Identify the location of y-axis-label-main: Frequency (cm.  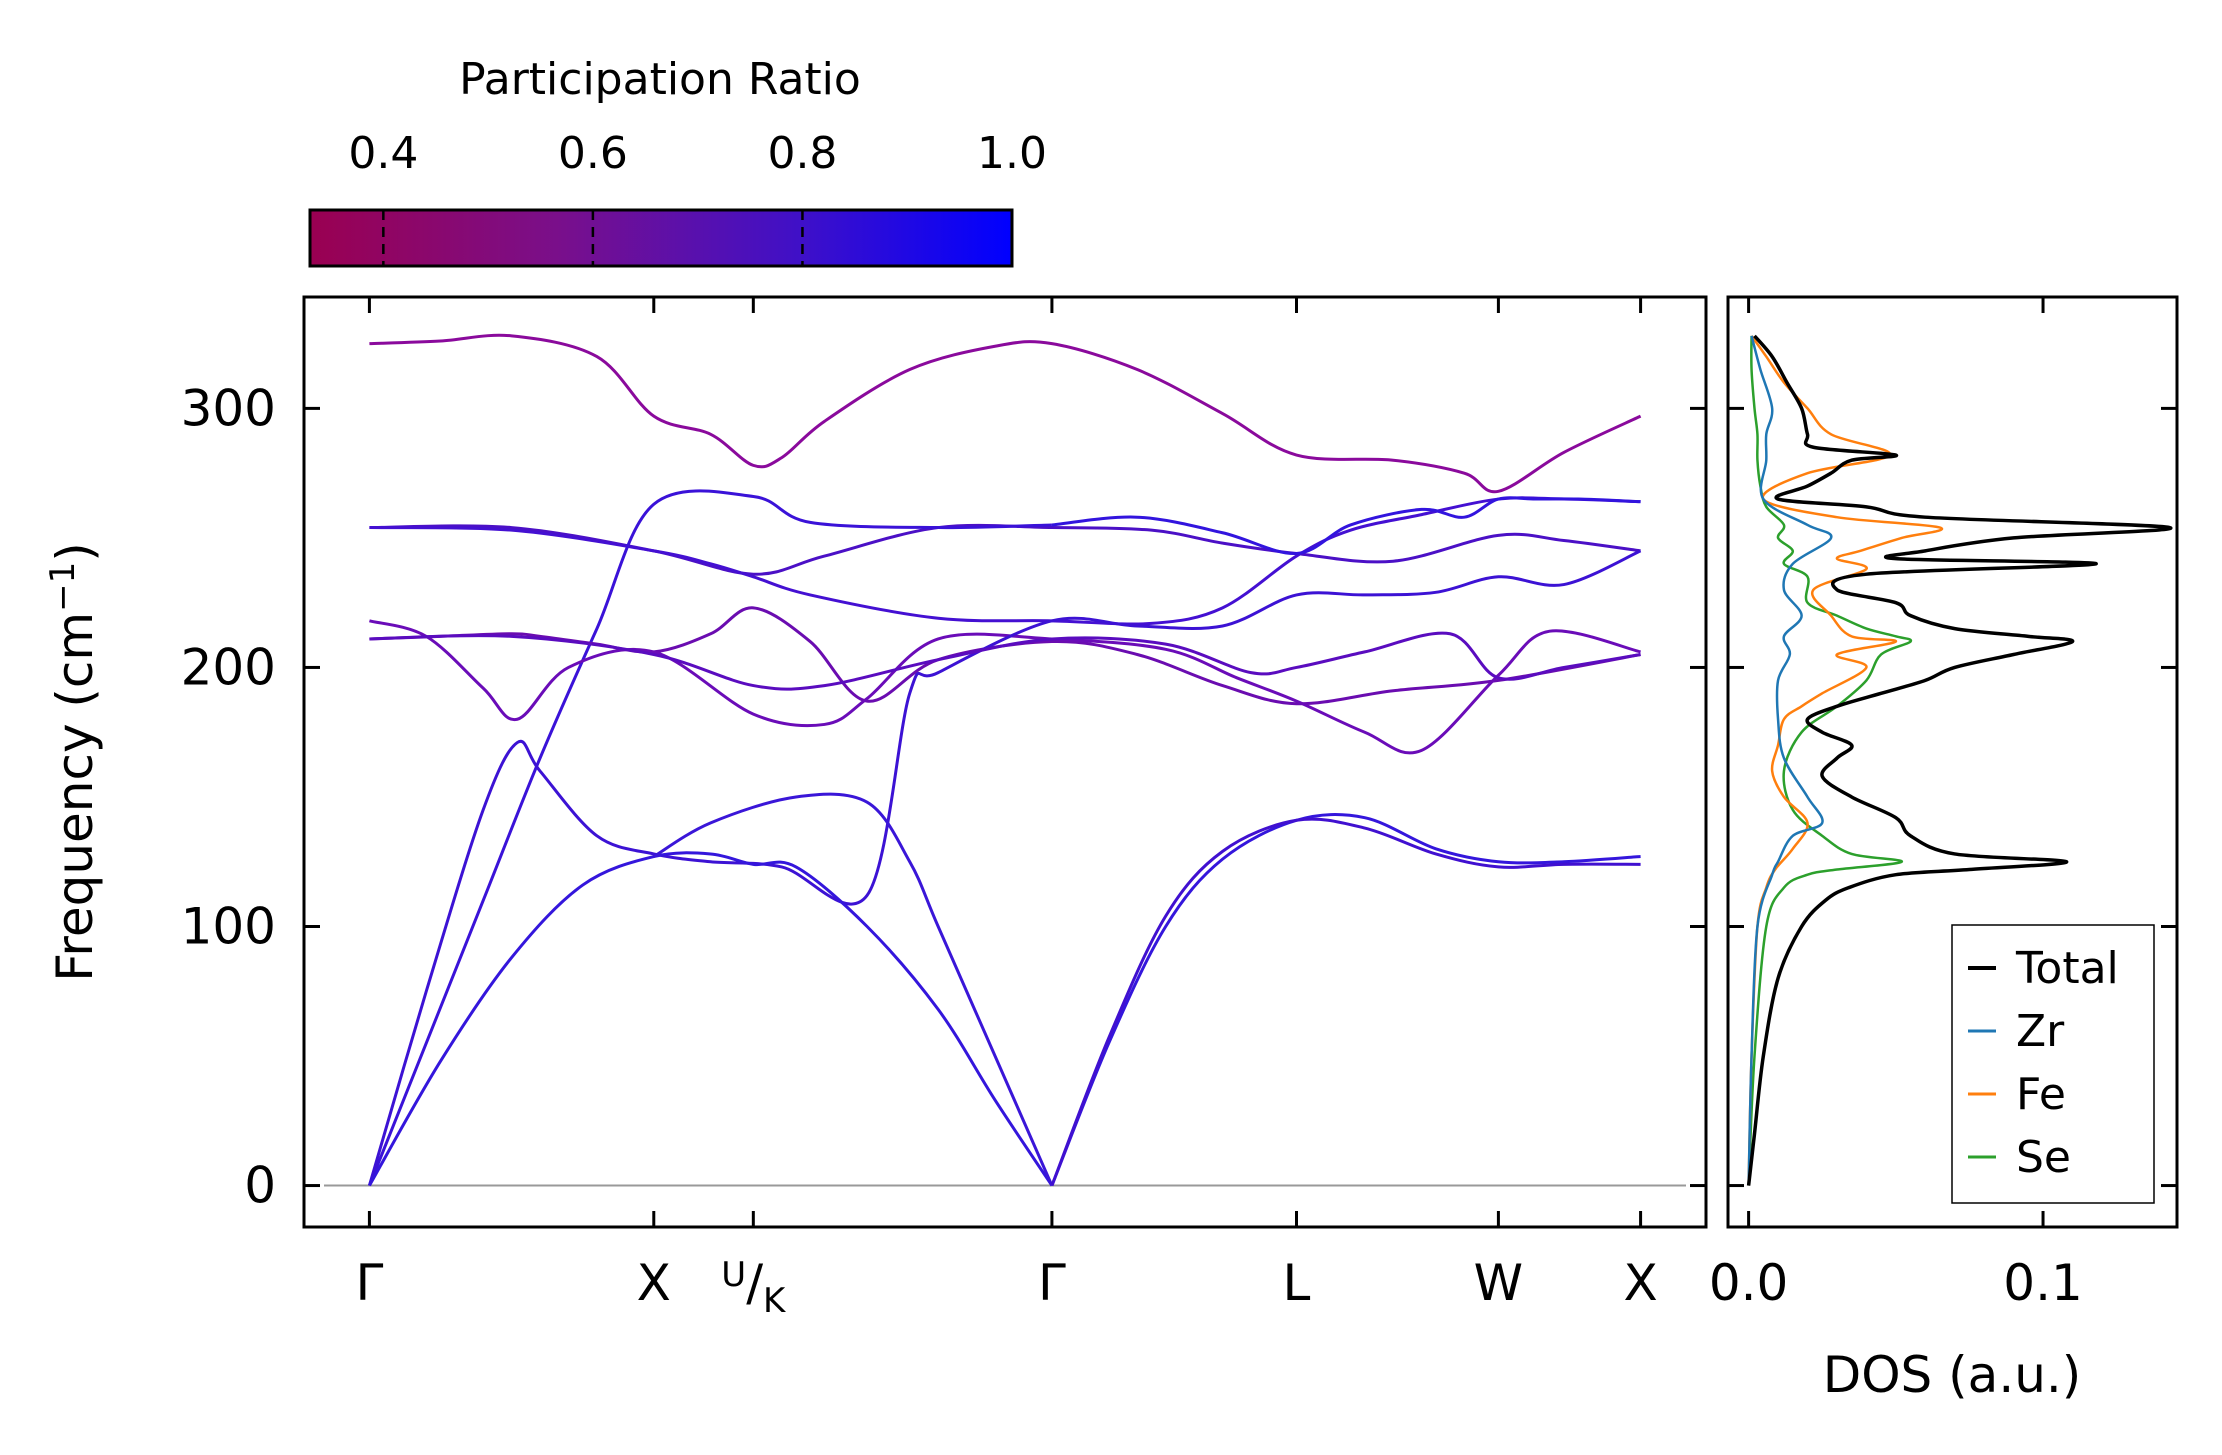
(75, 797).